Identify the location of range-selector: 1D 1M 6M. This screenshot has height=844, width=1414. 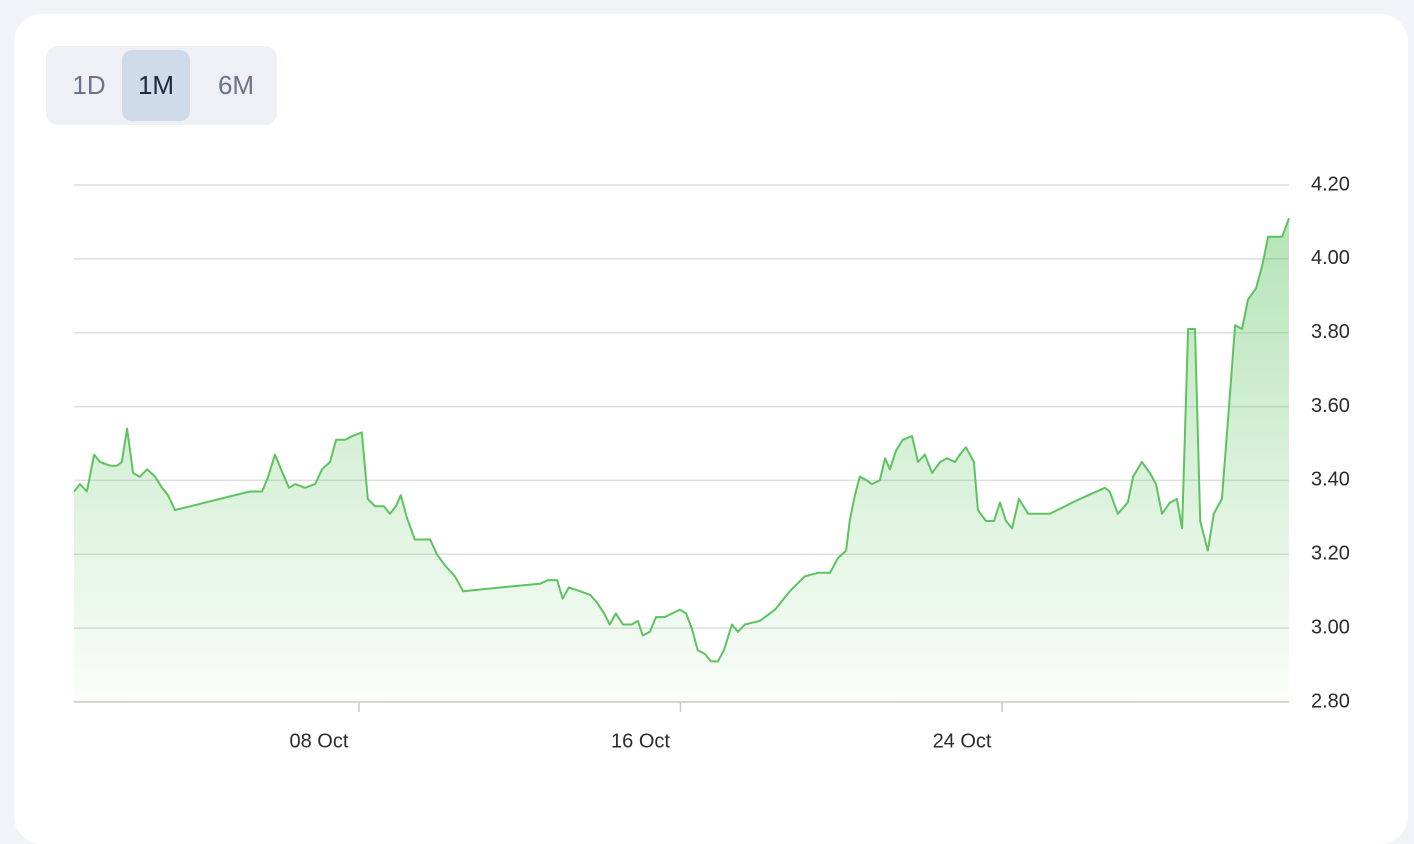
(161, 85).